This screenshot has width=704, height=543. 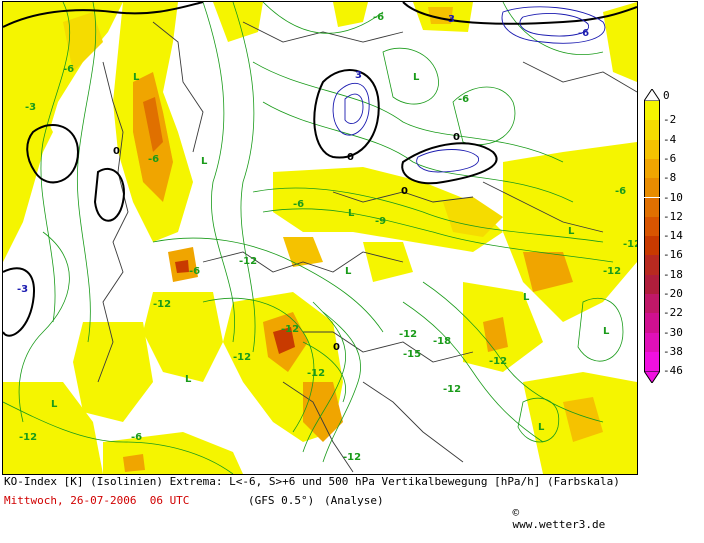 I want to click on legend-label: -6, so click(x=670, y=158).